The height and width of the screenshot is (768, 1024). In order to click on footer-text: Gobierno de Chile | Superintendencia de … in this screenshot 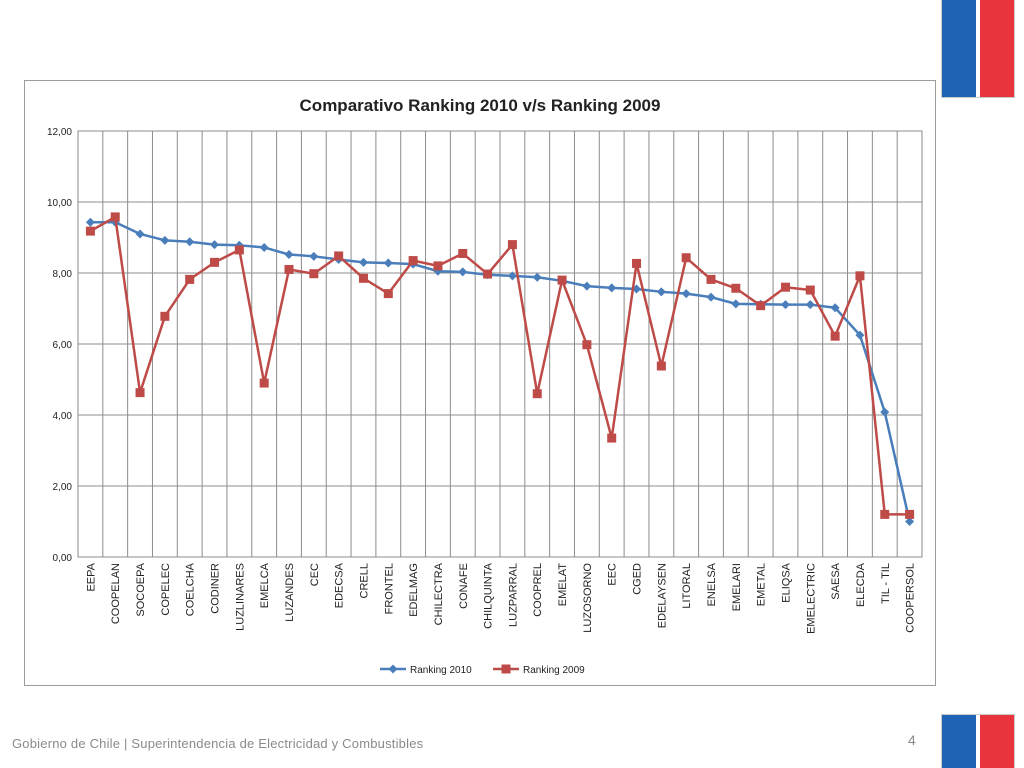, I will do `click(218, 743)`.